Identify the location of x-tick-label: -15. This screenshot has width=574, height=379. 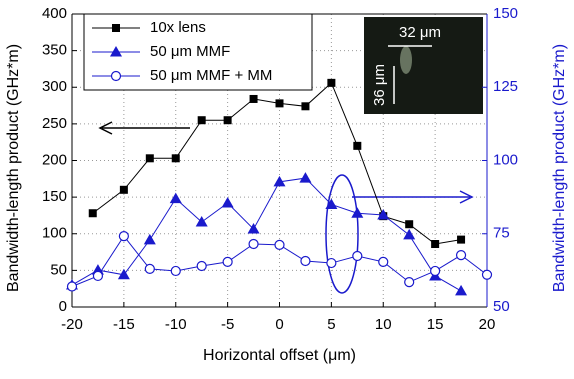
(124, 324).